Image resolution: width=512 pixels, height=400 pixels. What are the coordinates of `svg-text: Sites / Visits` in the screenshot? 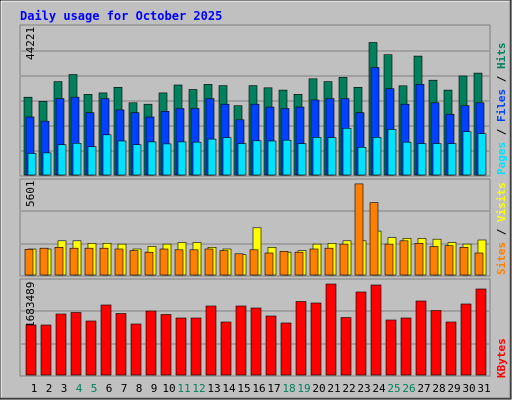 It's located at (501, 228).